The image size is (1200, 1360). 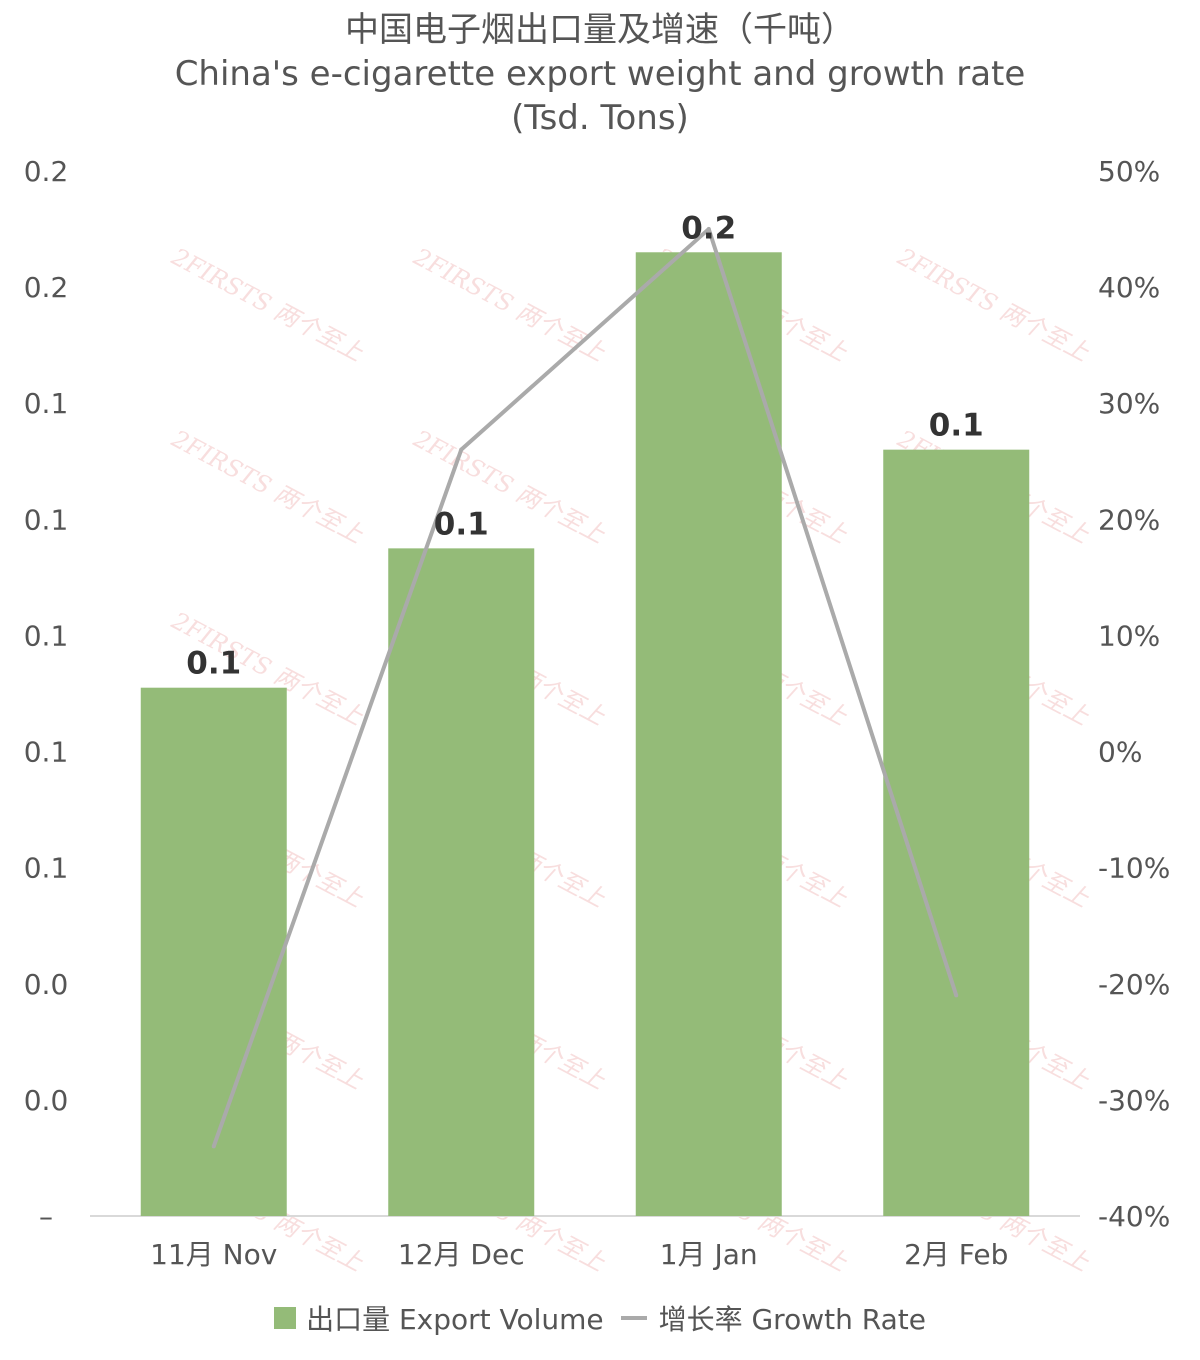 I want to click on y-right-tick-label: 30%, so click(x=1129, y=403).